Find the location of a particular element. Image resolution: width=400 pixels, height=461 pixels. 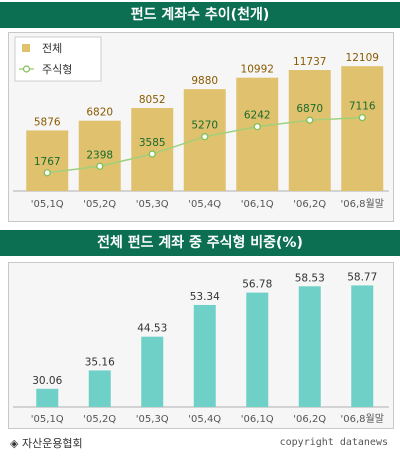

equity-point-label: 2398 is located at coordinates (99, 155).